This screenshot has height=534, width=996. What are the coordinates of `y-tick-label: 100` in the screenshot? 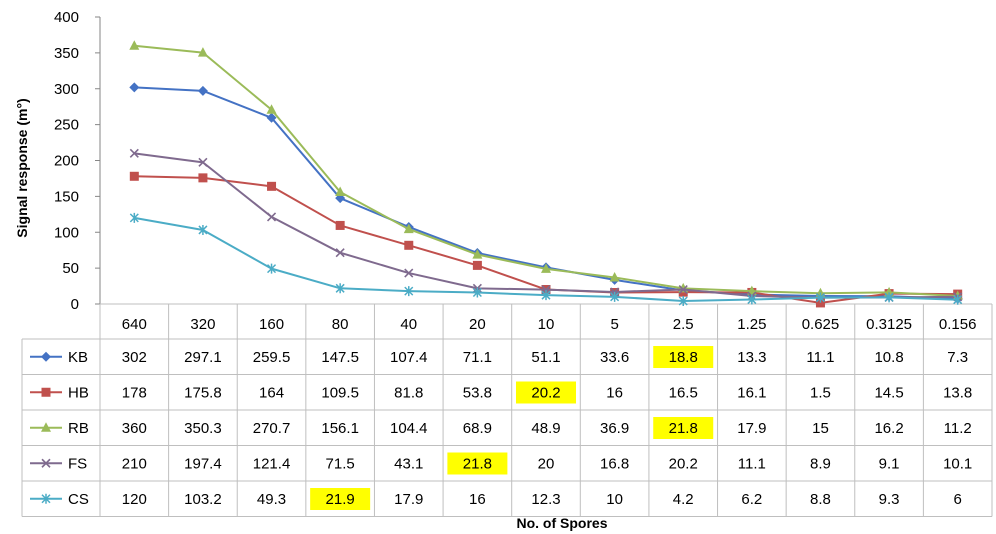 It's located at (66, 232).